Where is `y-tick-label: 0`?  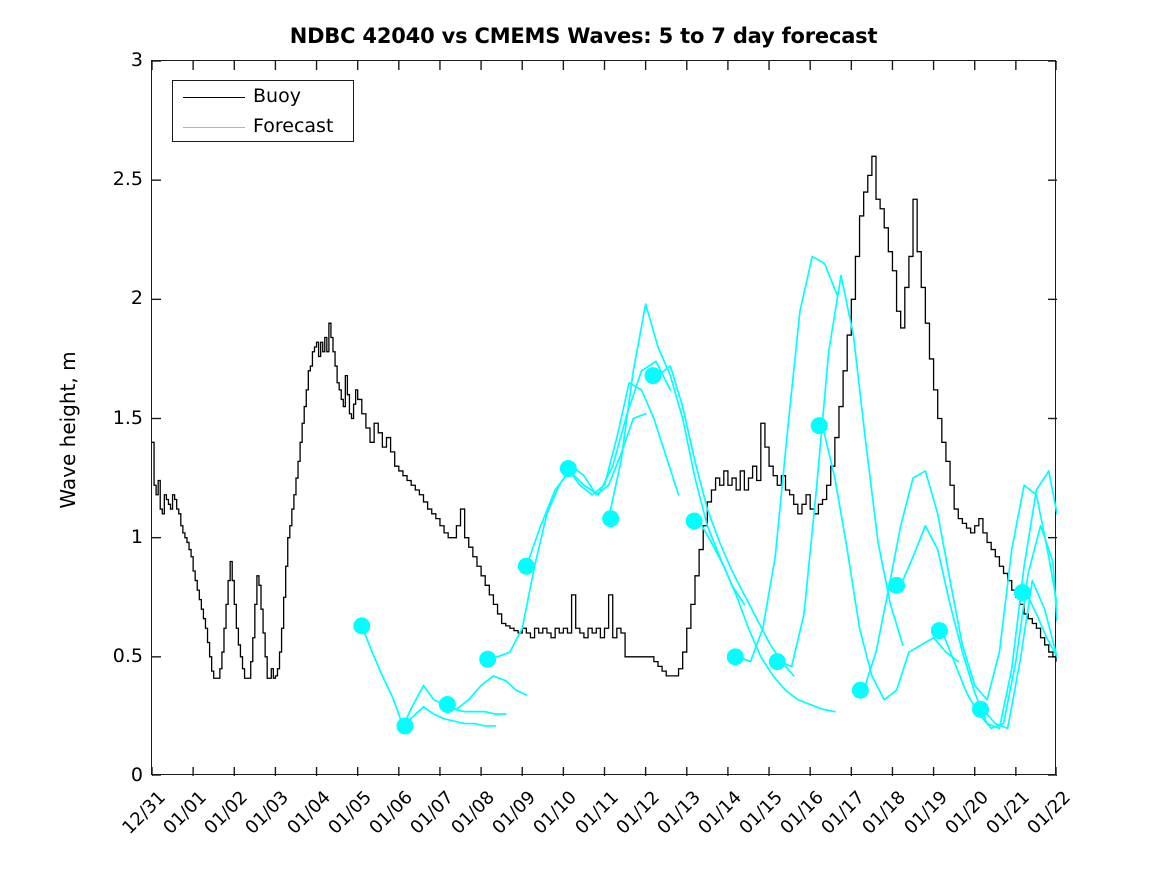 y-tick-label: 0 is located at coordinates (136, 775).